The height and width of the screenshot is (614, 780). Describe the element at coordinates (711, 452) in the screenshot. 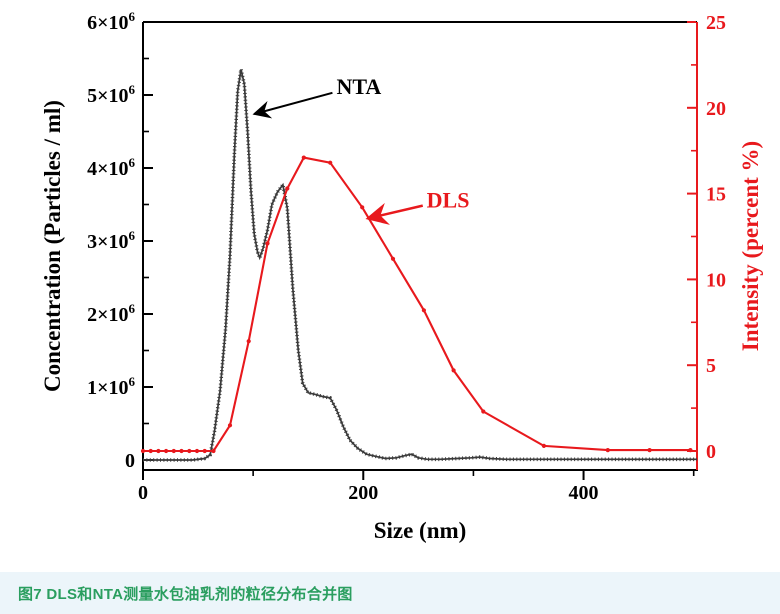

I see `right-tick-label: 0` at that location.